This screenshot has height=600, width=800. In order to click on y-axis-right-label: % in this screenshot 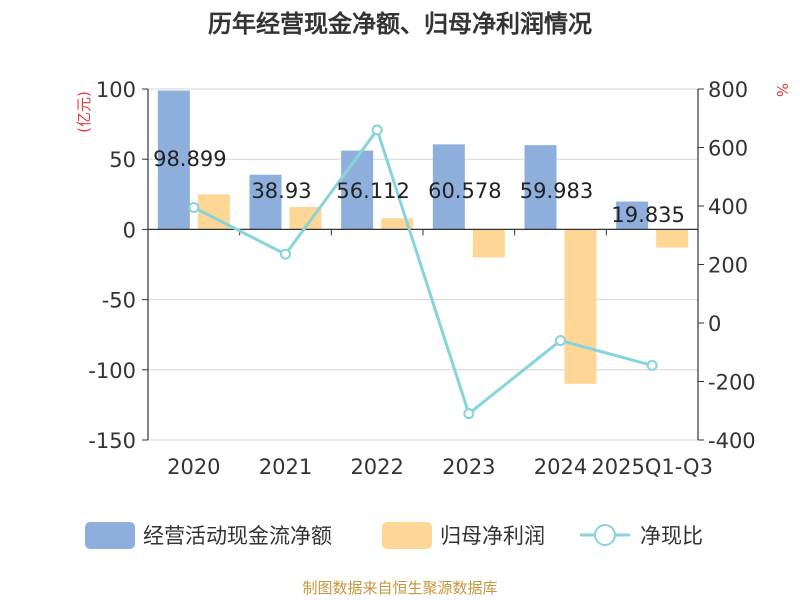, I will do `click(782, 90)`.